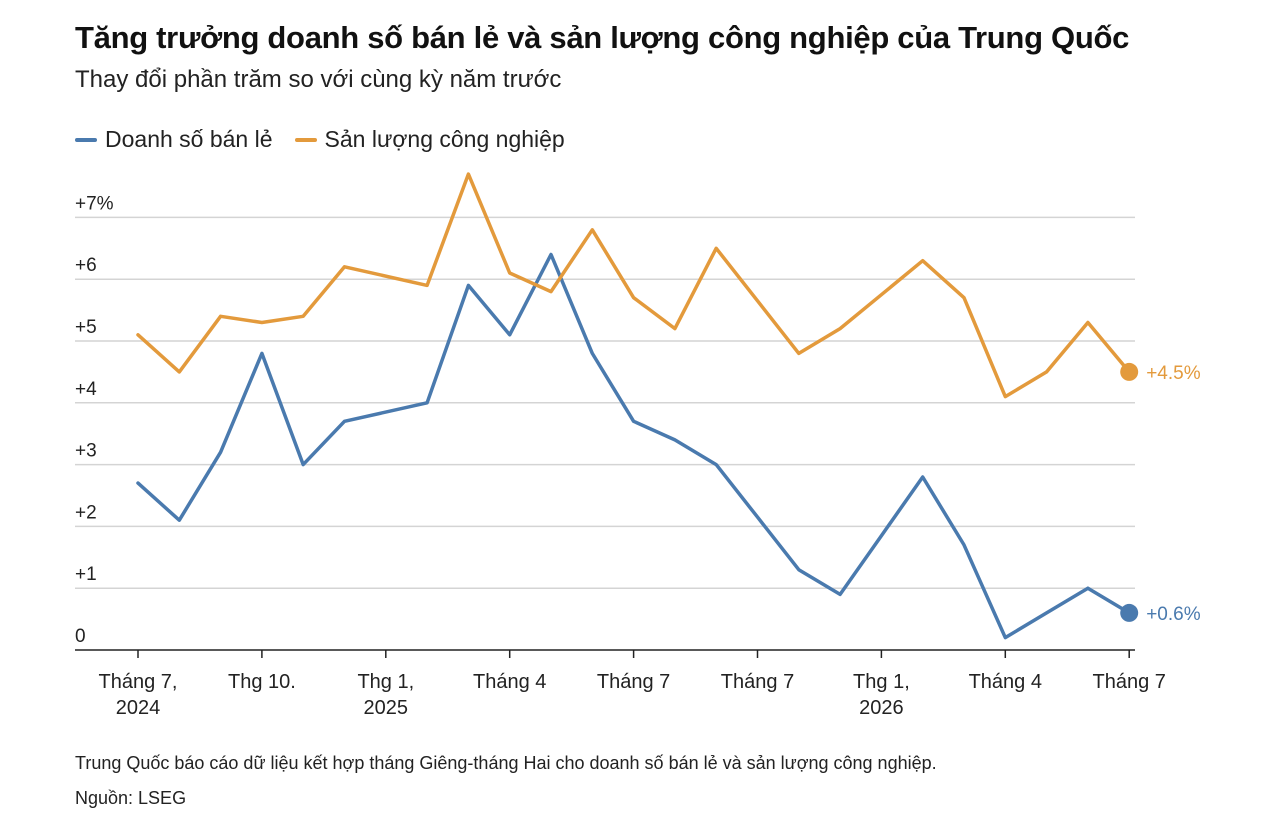 The width and height of the screenshot is (1277, 832). Describe the element at coordinates (1173, 614) in the screenshot. I see `series-end-label-retail: +0.6%` at that location.